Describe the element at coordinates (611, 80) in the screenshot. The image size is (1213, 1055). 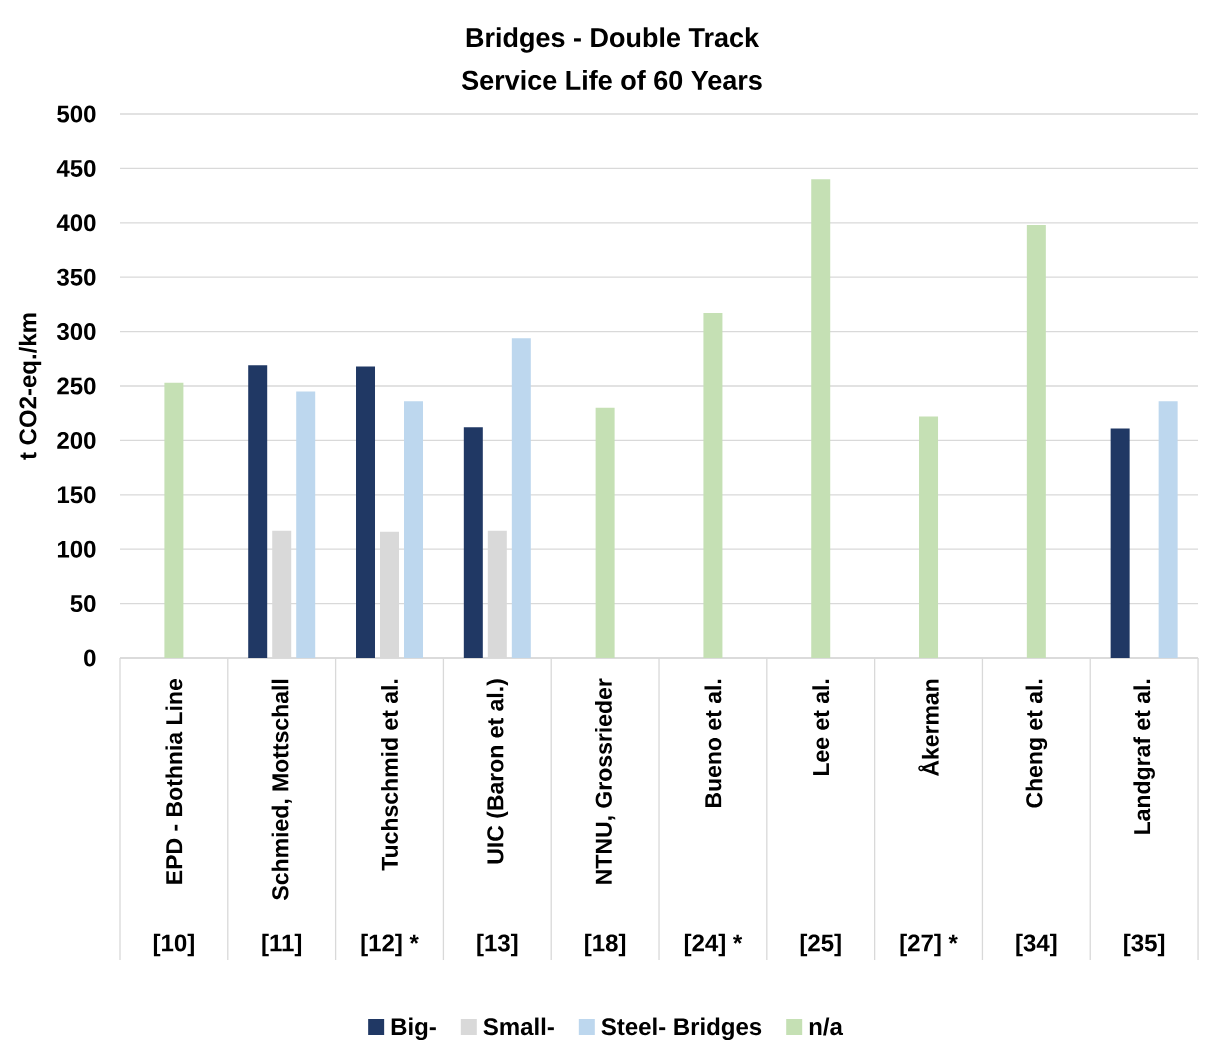
I see `chart-subtitle: Service Life of 60 Years` at that location.